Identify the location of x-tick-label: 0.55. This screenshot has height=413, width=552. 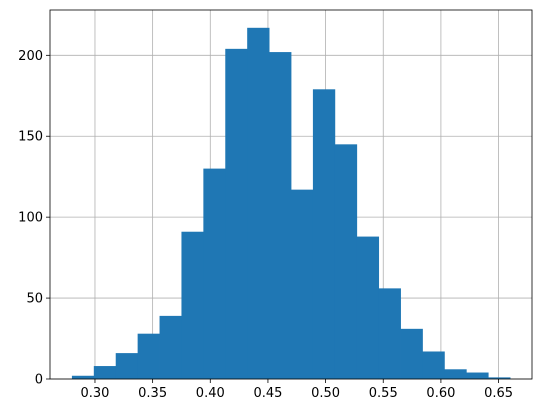
(383, 393).